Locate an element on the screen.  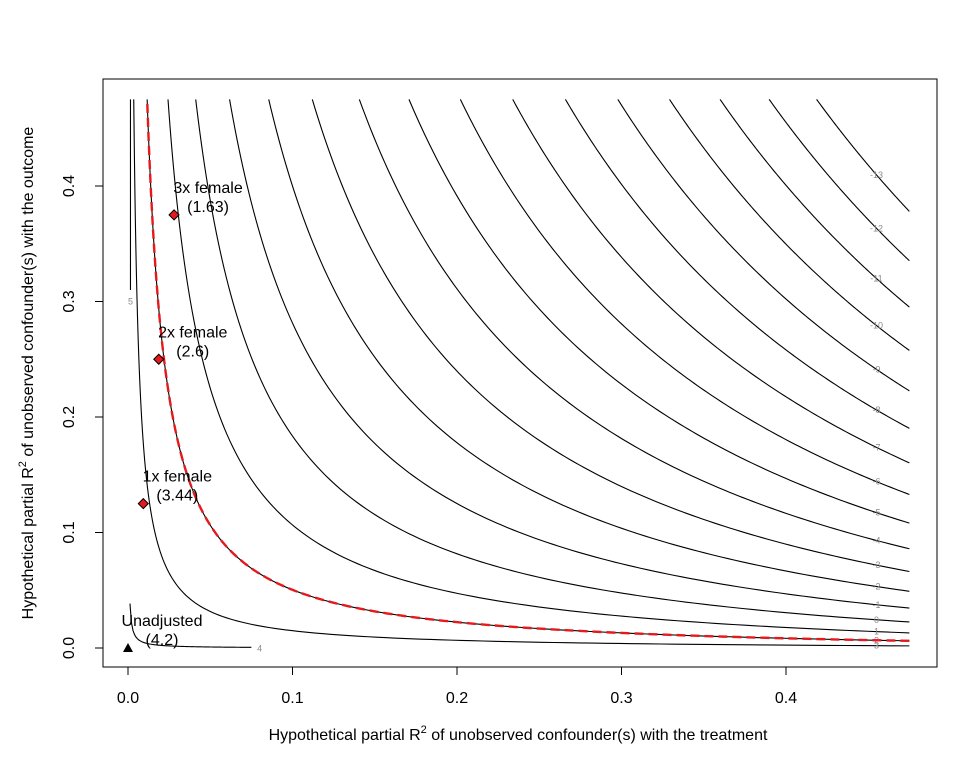
y-tick-label: 0.1 is located at coordinates (69, 532).